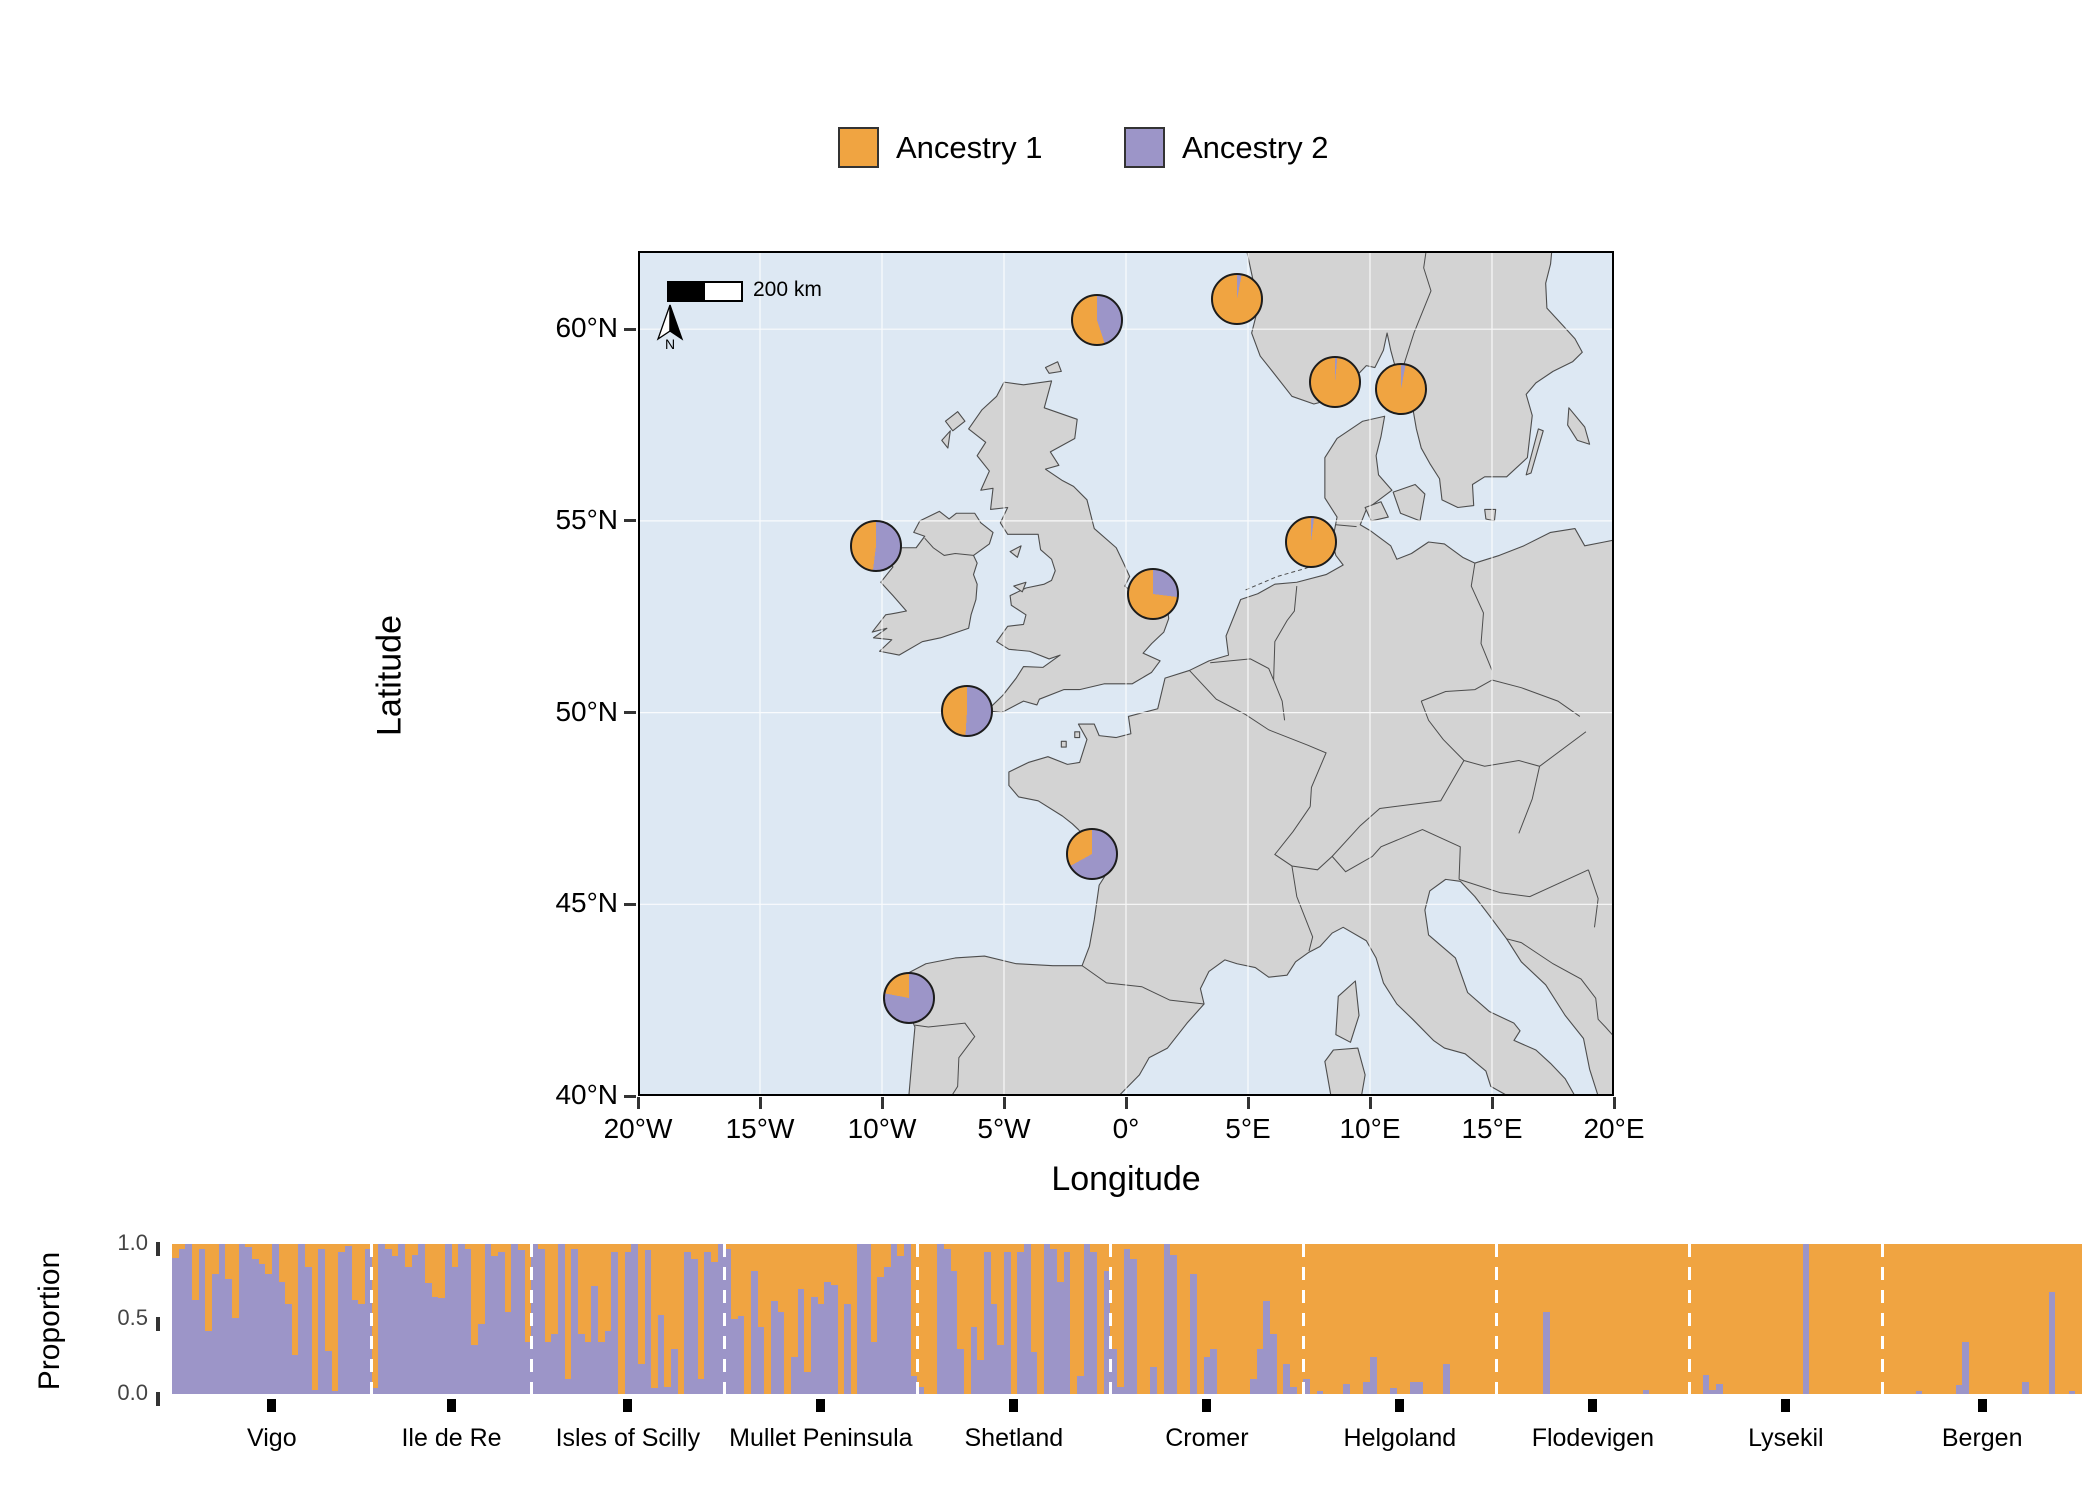 Image resolution: width=2100 pixels, height=1500 pixels. I want to click on group-separator, so click(1882, 1319).